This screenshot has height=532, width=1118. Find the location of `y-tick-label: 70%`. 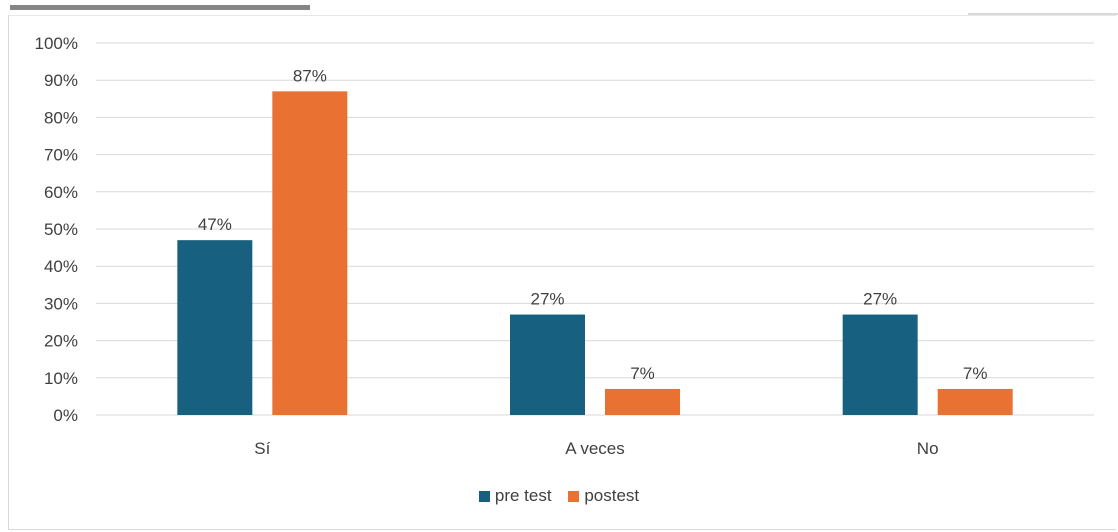

y-tick-label: 70% is located at coordinates (61, 155).